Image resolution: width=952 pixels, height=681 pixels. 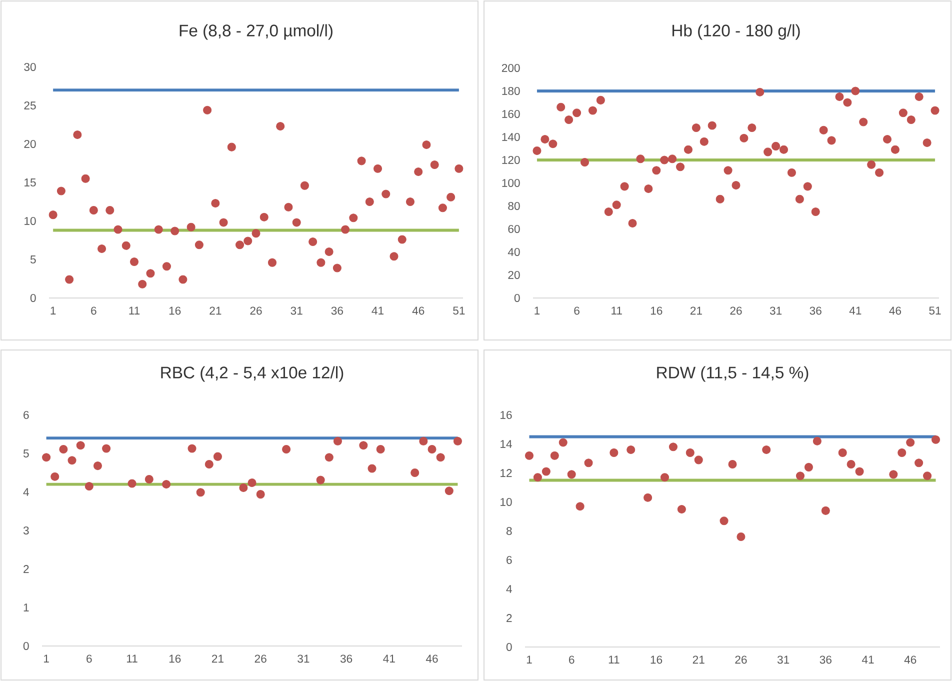 What do you see at coordinates (509, 618) in the screenshot?
I see `y-tick-label: 2` at bounding box center [509, 618].